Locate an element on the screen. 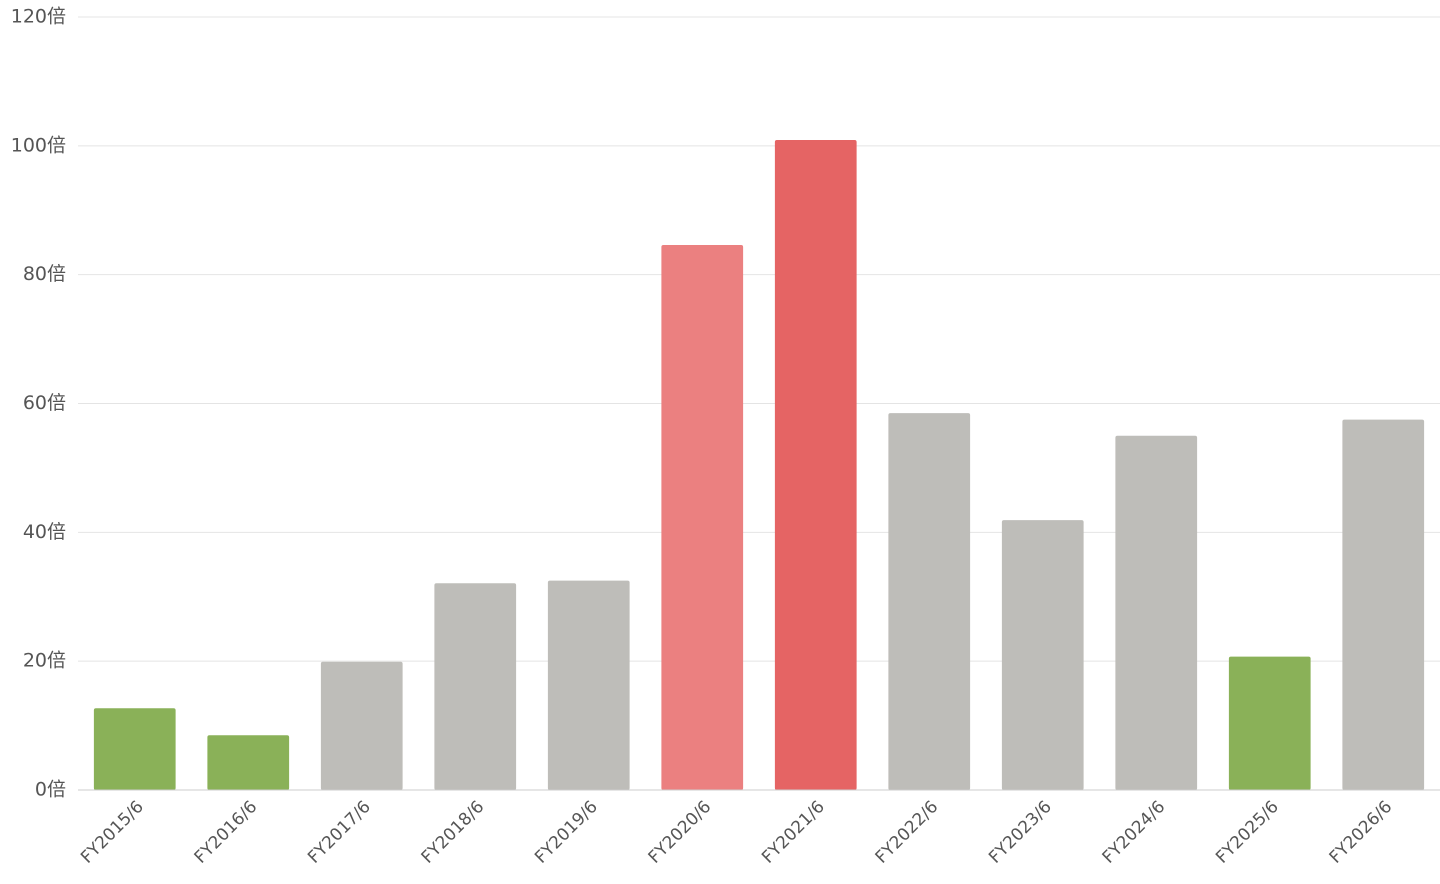 The height and width of the screenshot is (884, 1440). x-tick-label: FY2023/6 is located at coordinates (1020, 832).